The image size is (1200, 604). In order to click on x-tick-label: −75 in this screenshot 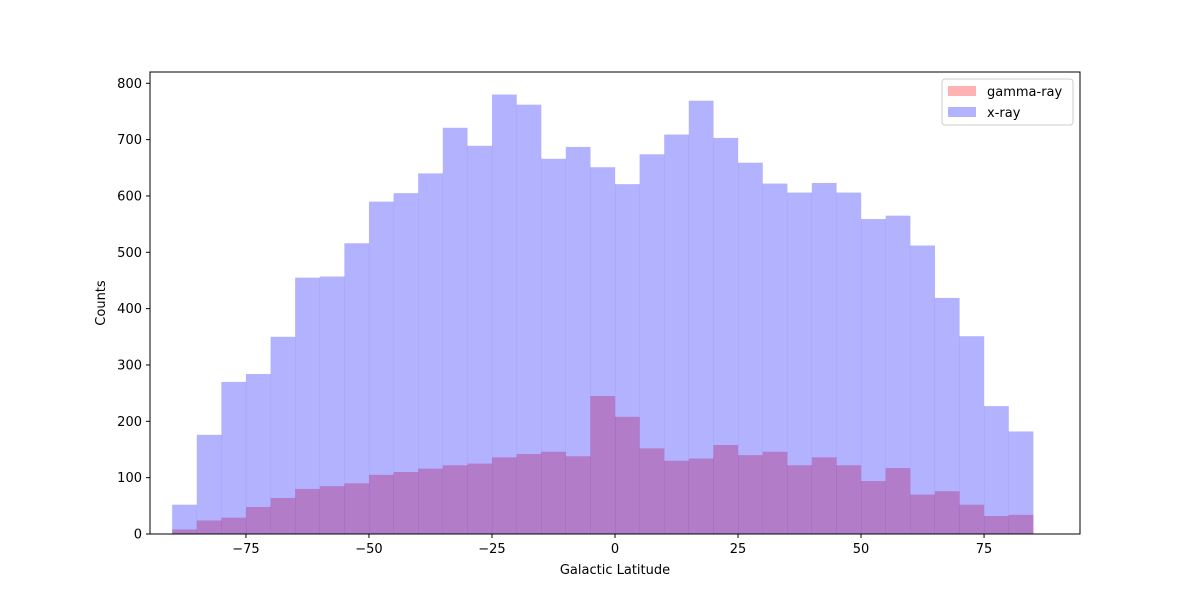, I will do `click(245, 549)`.